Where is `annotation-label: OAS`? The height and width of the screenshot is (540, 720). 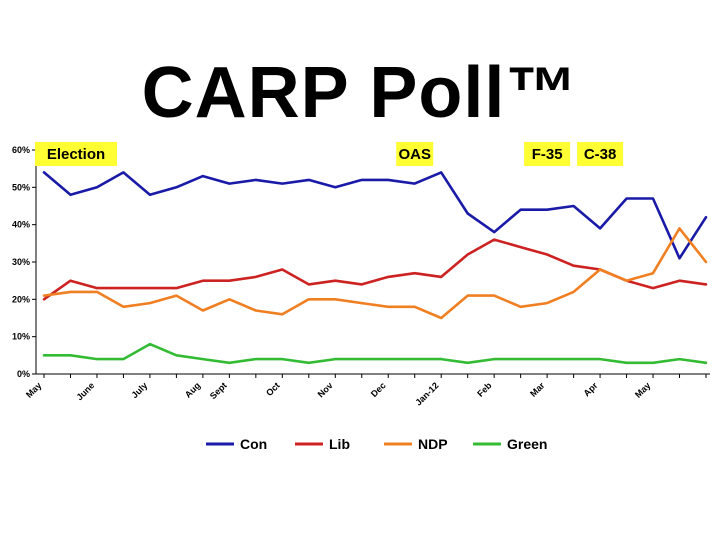 annotation-label: OAS is located at coordinates (414, 154).